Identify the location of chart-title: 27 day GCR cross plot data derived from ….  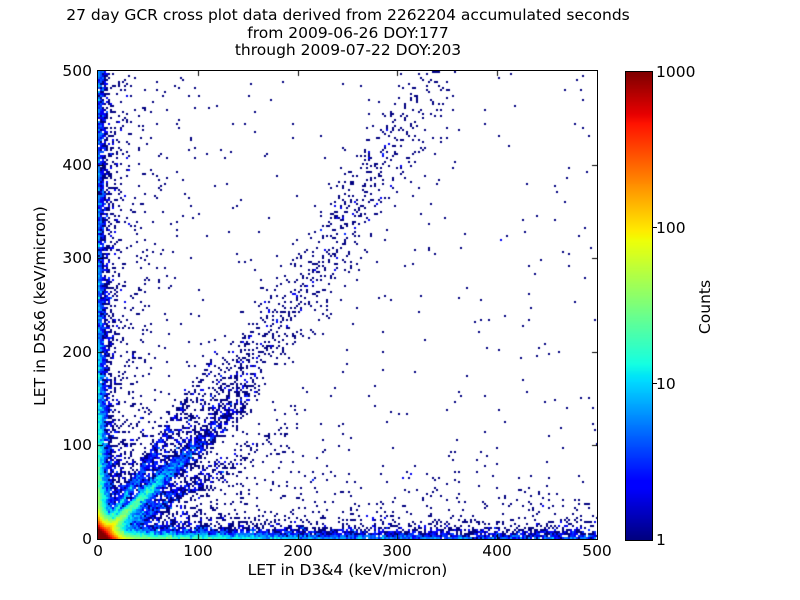
(348, 33).